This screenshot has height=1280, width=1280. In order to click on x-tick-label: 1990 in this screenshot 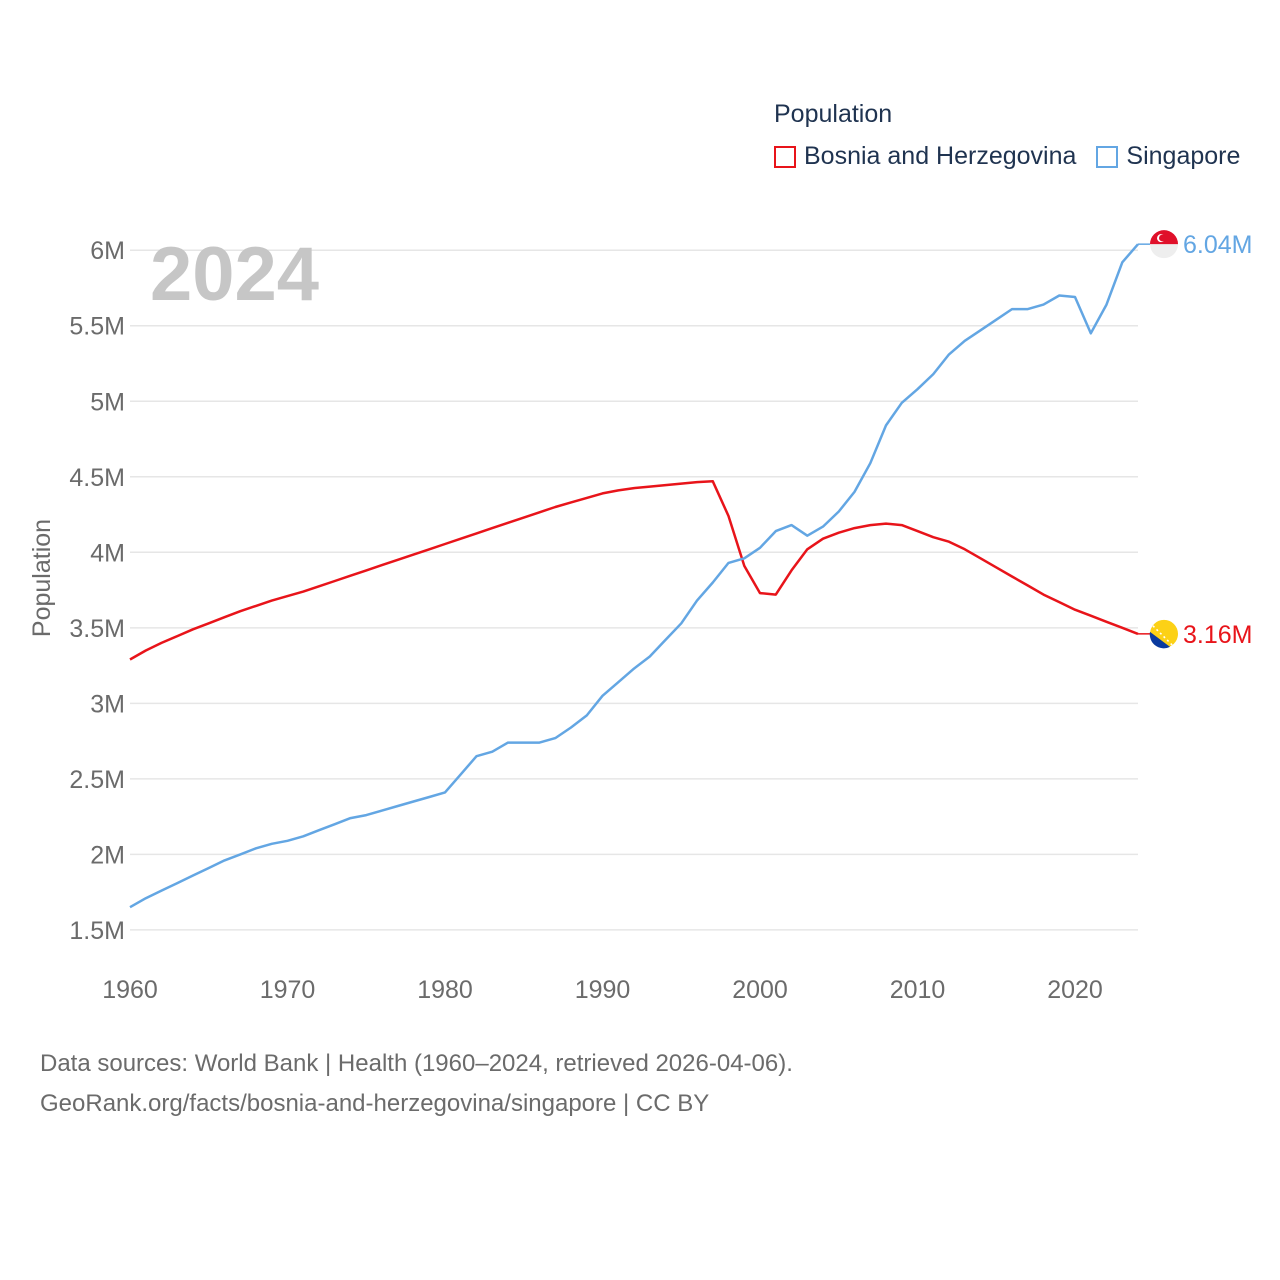, I will do `click(603, 990)`.